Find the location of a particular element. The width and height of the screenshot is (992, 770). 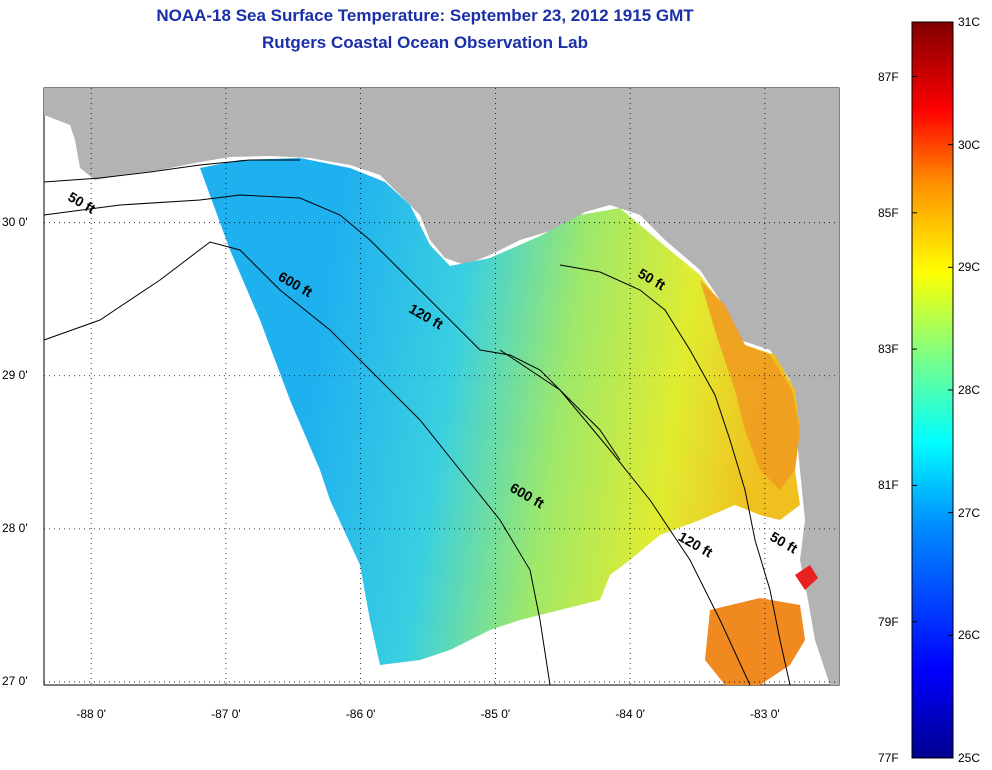

colorbar-celsius-label: 28C is located at coordinates (969, 390).